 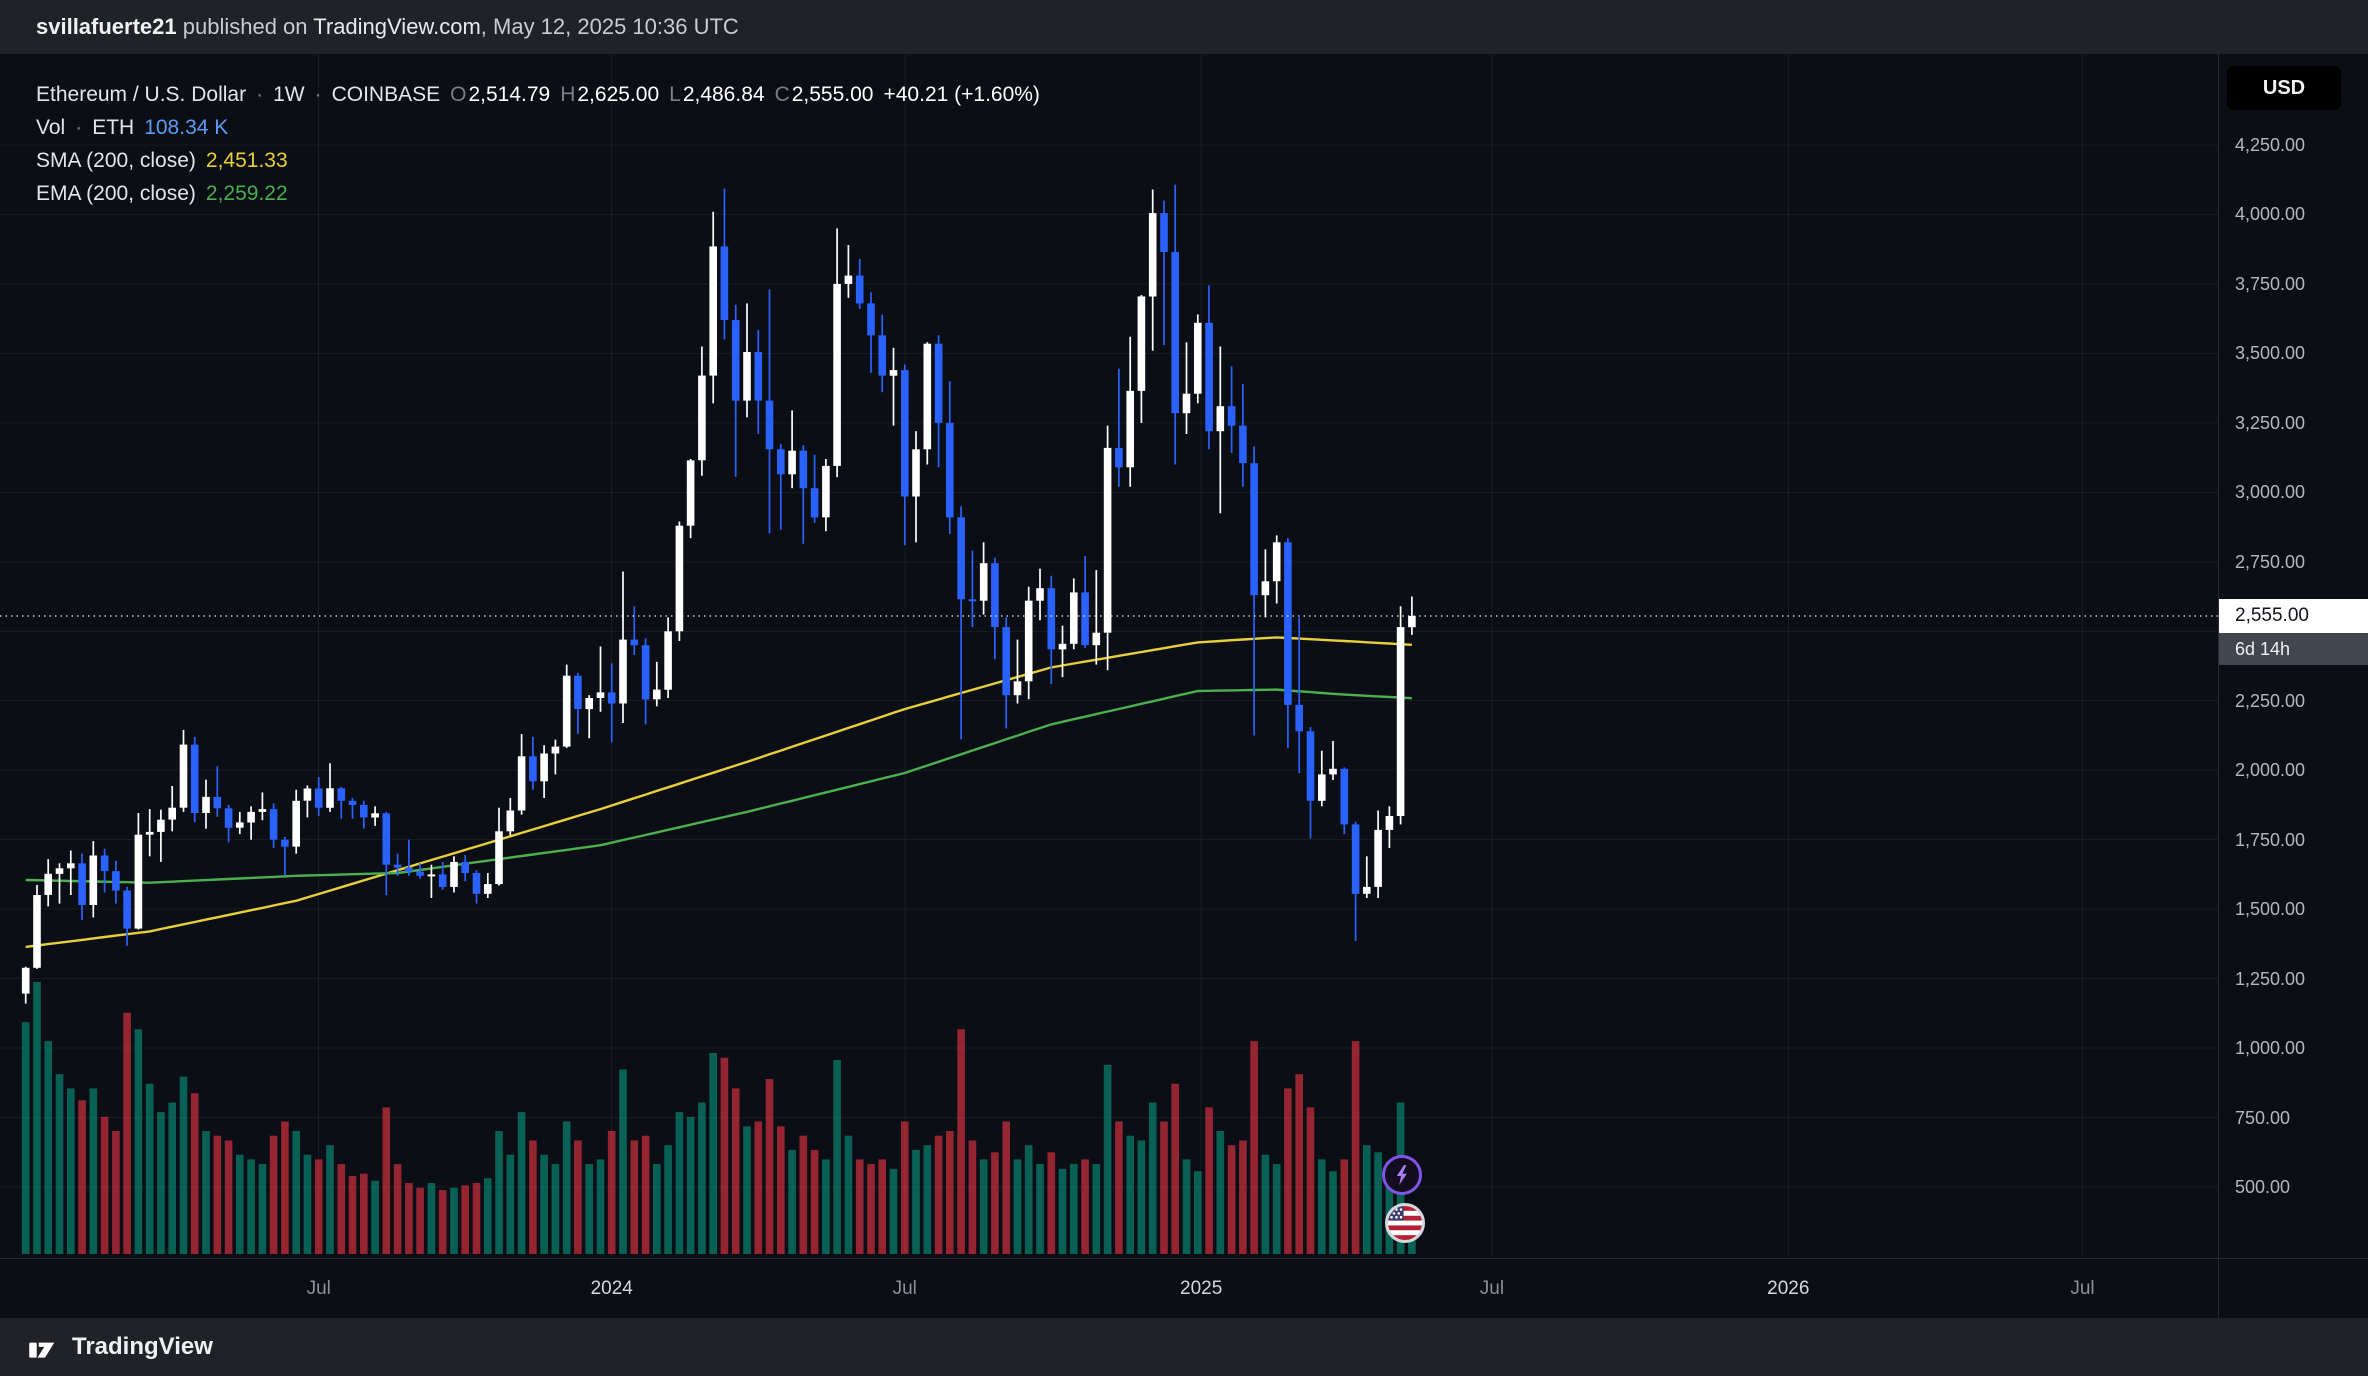 What do you see at coordinates (611, 1288) in the screenshot?
I see `time-axis-label: 2024` at bounding box center [611, 1288].